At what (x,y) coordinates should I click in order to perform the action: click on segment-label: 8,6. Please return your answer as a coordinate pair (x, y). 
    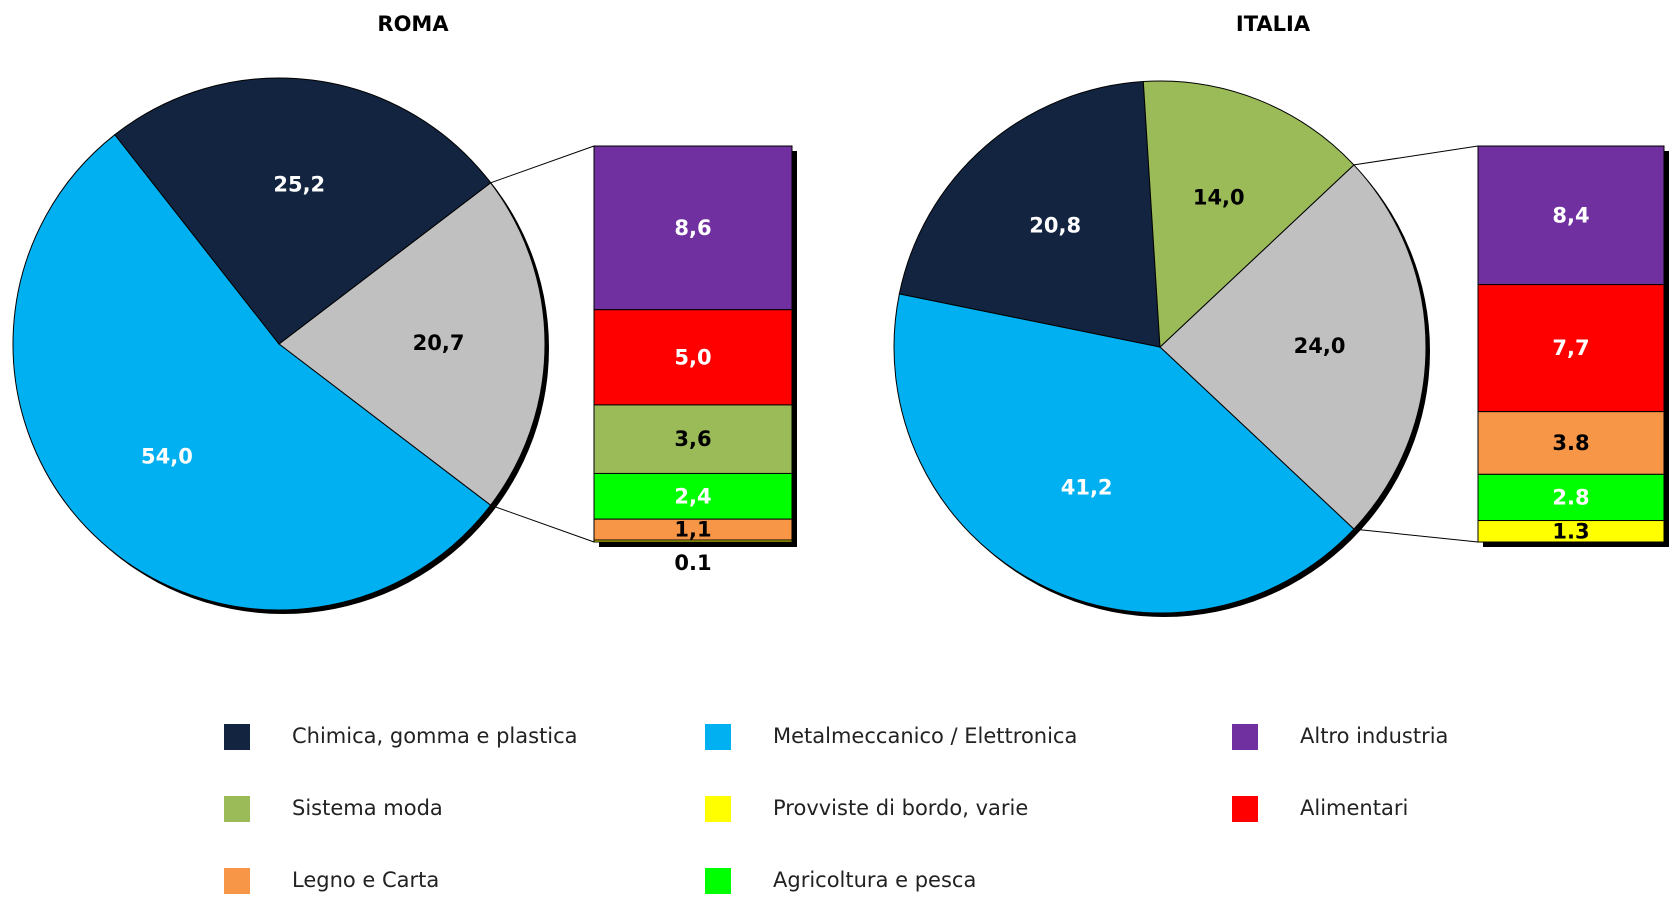
    Looking at the image, I should click on (692, 228).